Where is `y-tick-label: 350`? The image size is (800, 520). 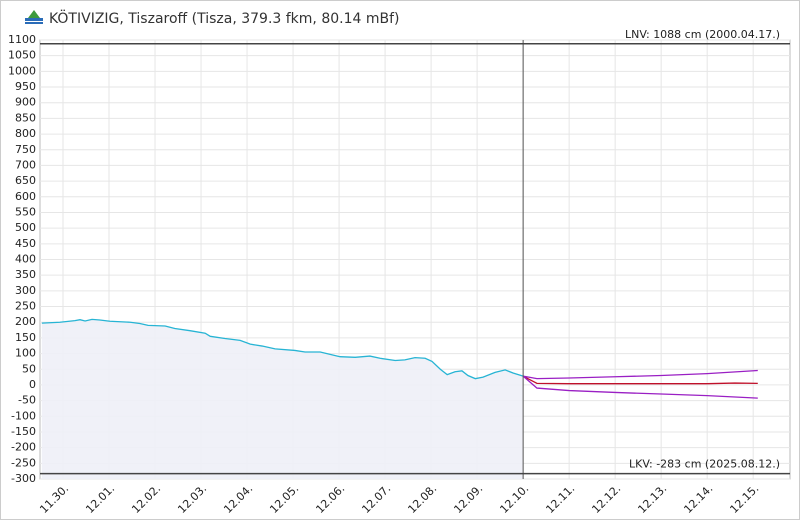 y-tick-label: 350 is located at coordinates (25, 274).